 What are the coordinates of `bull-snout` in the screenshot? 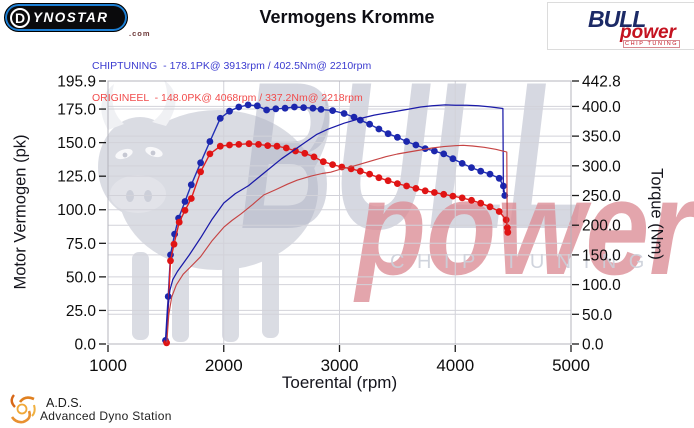 It's located at (138, 194).